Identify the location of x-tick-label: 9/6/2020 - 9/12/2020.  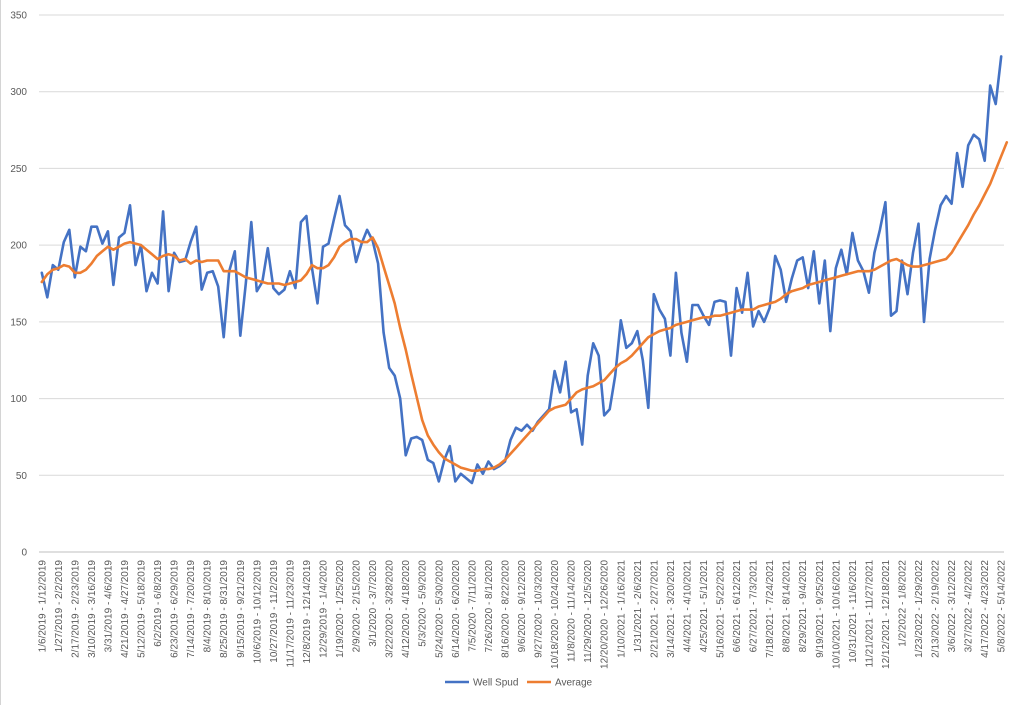
(522, 606).